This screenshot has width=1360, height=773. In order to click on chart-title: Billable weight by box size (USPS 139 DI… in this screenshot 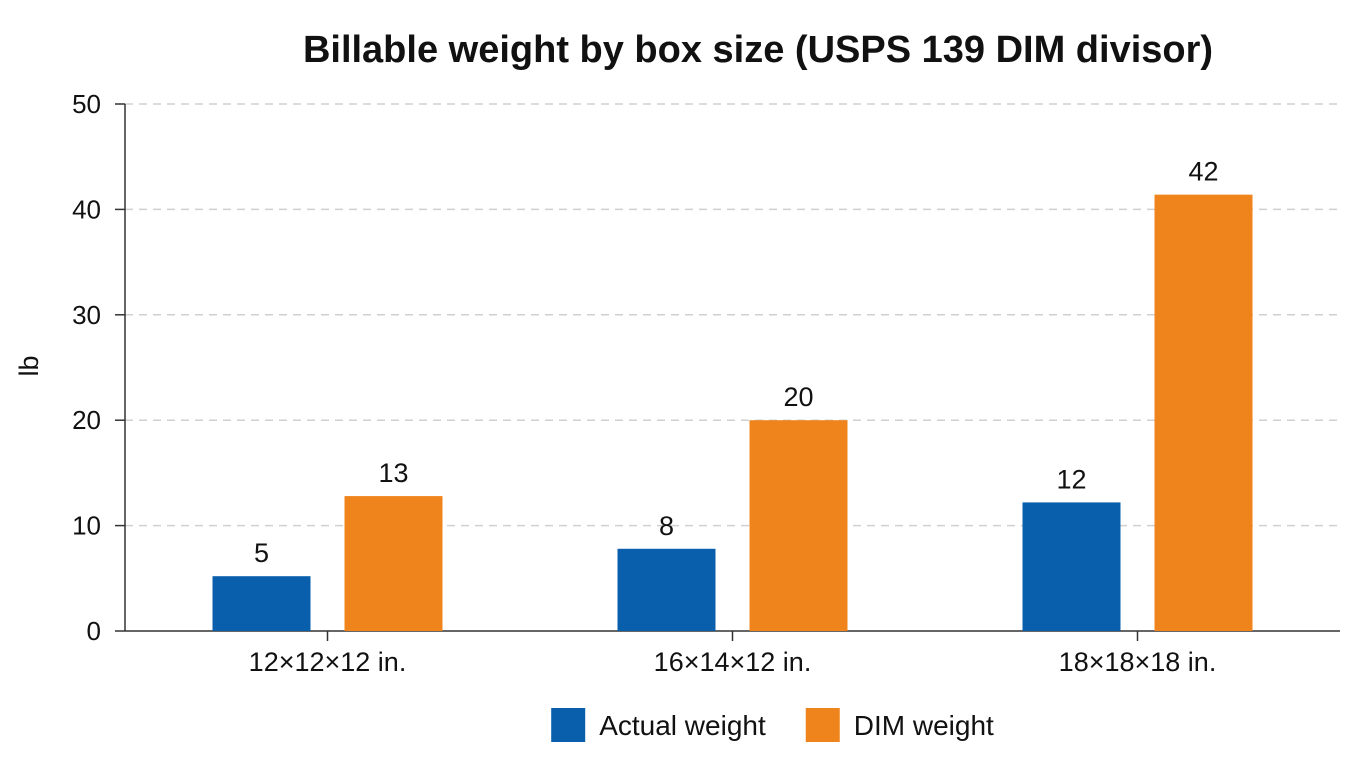, I will do `click(758, 50)`.